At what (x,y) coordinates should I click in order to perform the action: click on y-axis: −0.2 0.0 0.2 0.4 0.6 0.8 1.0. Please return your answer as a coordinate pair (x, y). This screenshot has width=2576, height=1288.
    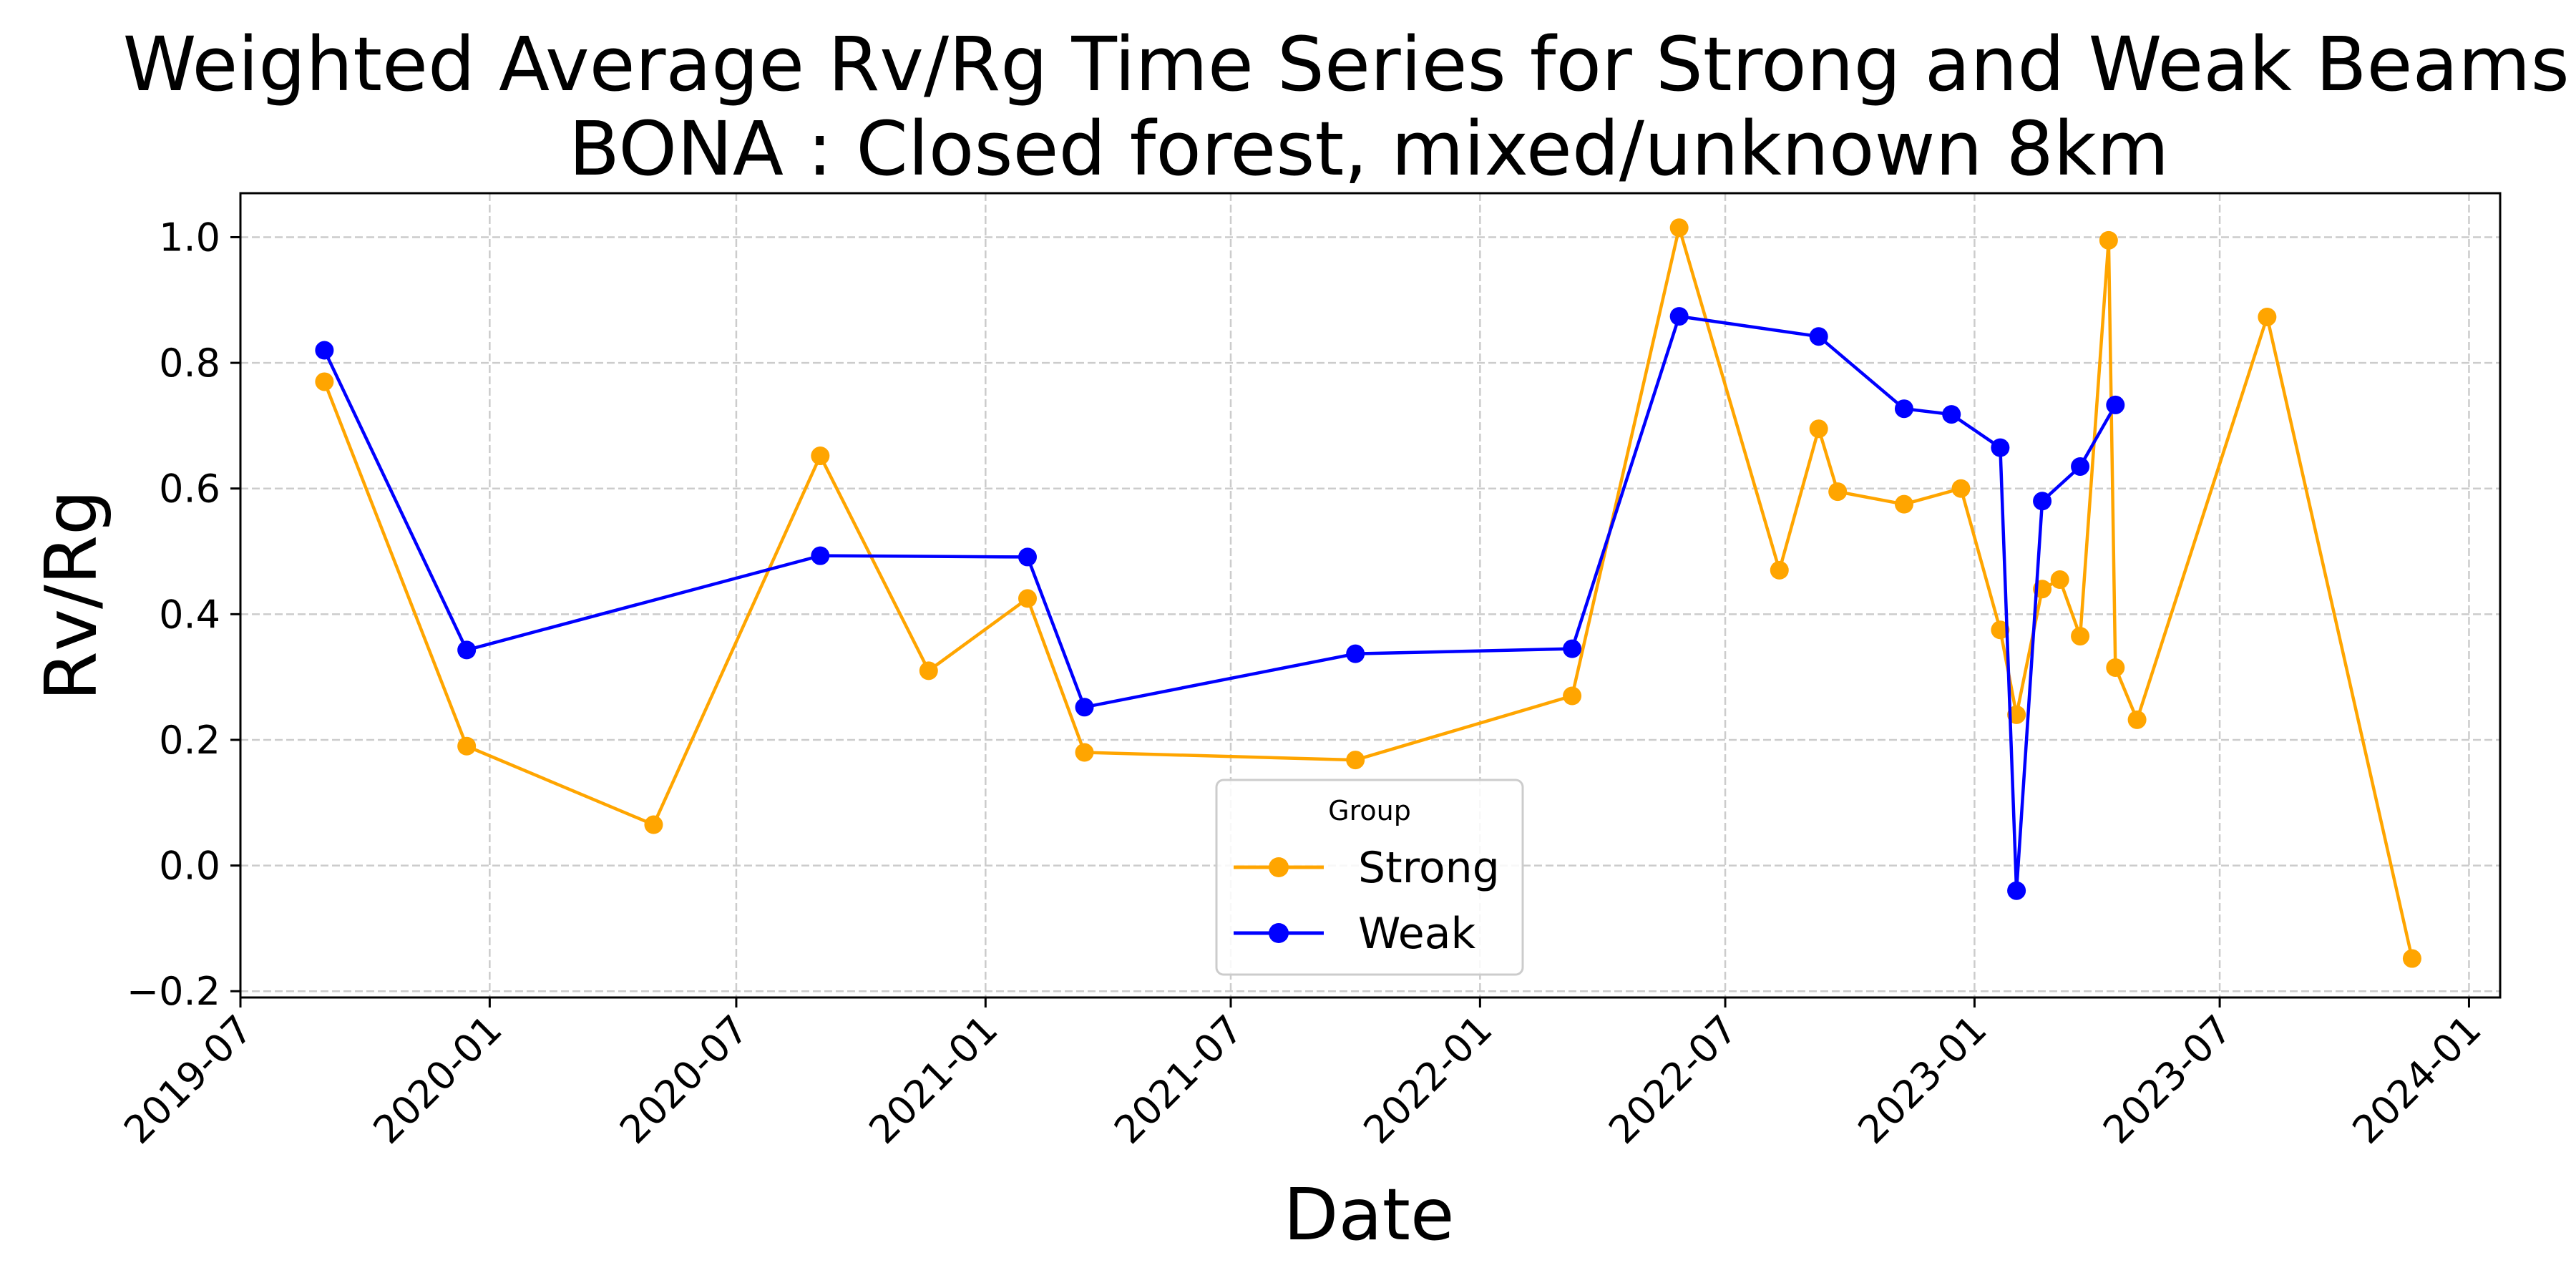
    Looking at the image, I should click on (183, 614).